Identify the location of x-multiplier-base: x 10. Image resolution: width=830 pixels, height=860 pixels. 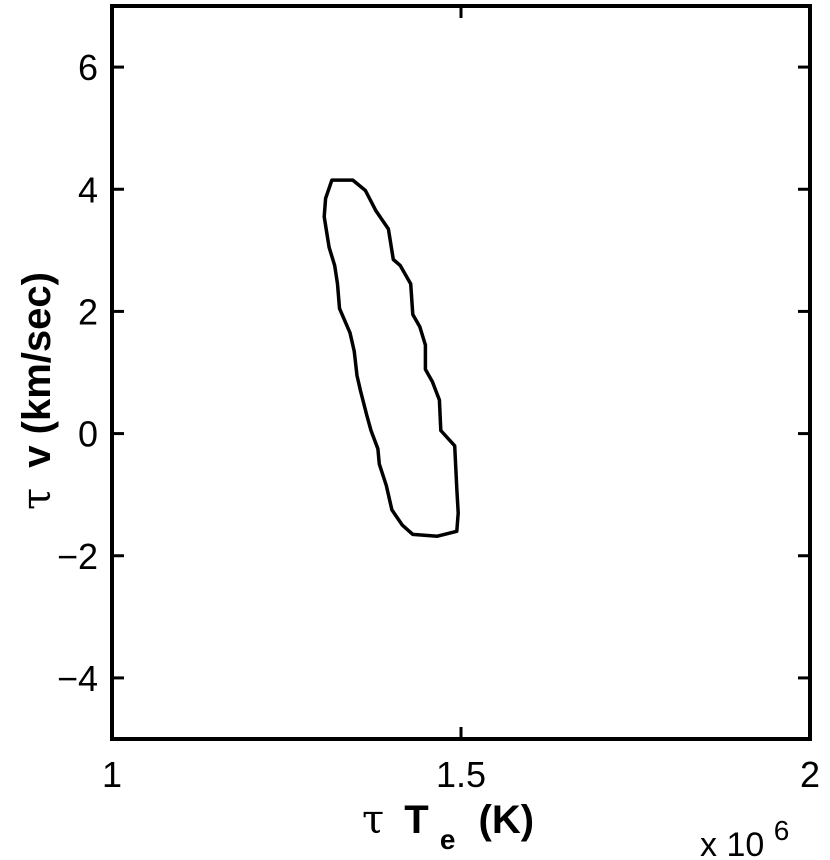
(732, 843).